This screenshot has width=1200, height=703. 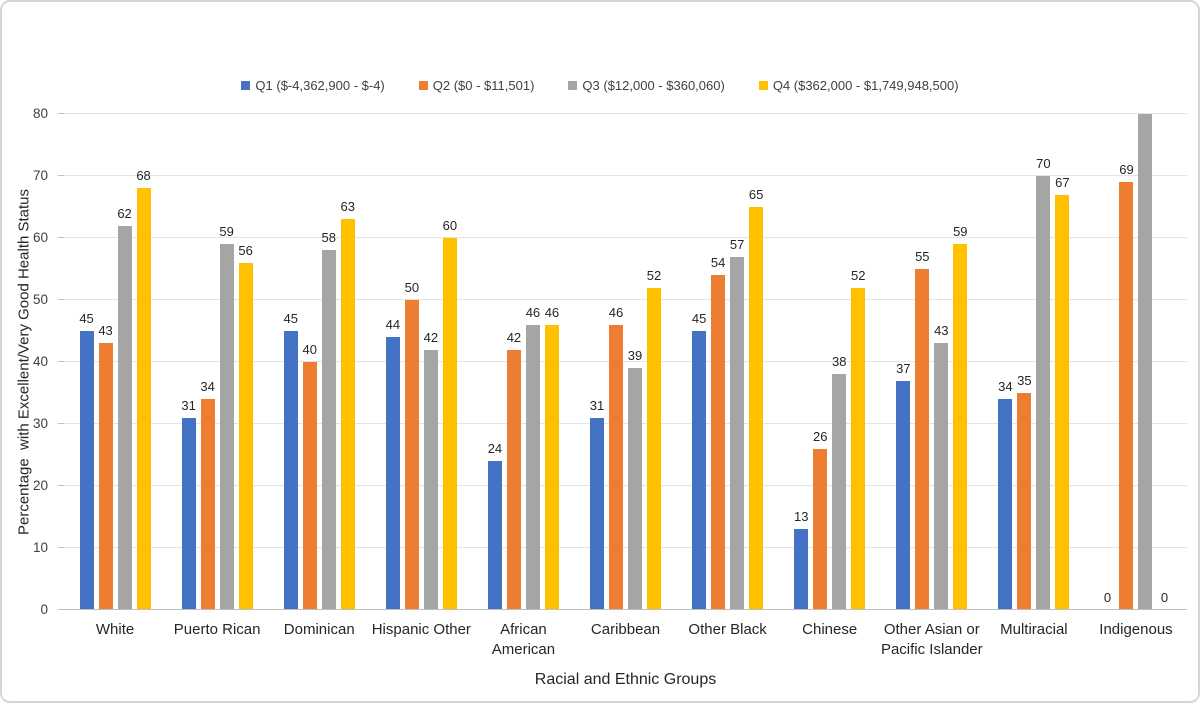 I want to click on bar-value-label: 54, so click(x=718, y=263).